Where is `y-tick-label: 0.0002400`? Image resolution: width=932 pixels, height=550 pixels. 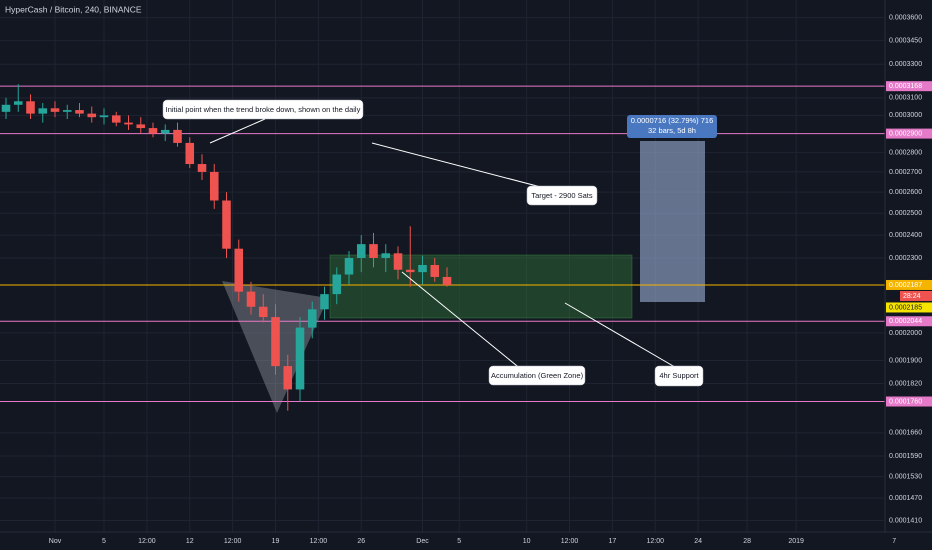 y-tick-label: 0.0002400 is located at coordinates (905, 235).